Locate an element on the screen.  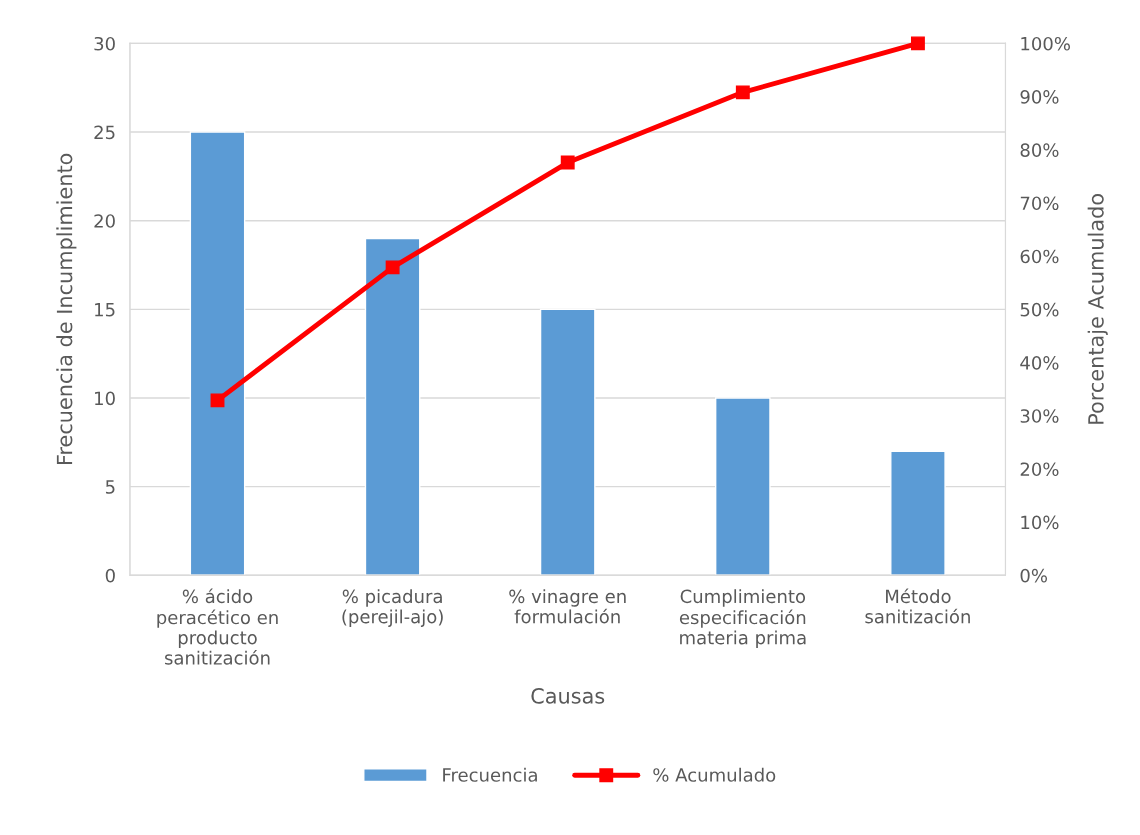
y-tick-label: 0 is located at coordinates (110, 575).